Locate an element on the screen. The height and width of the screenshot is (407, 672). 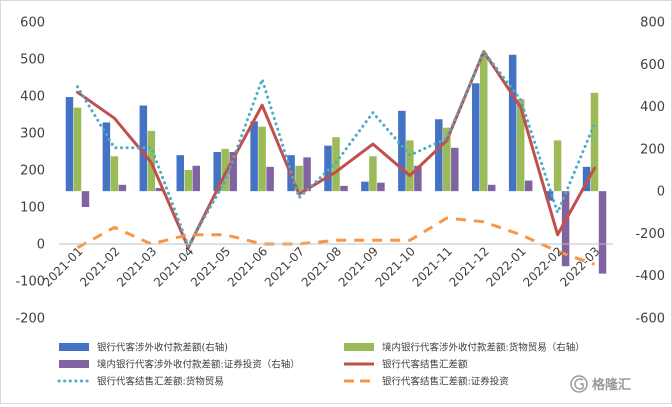
y-axis-left: 600 500 400 300 200 100 0 -100 -200 is located at coordinates (30, 171).